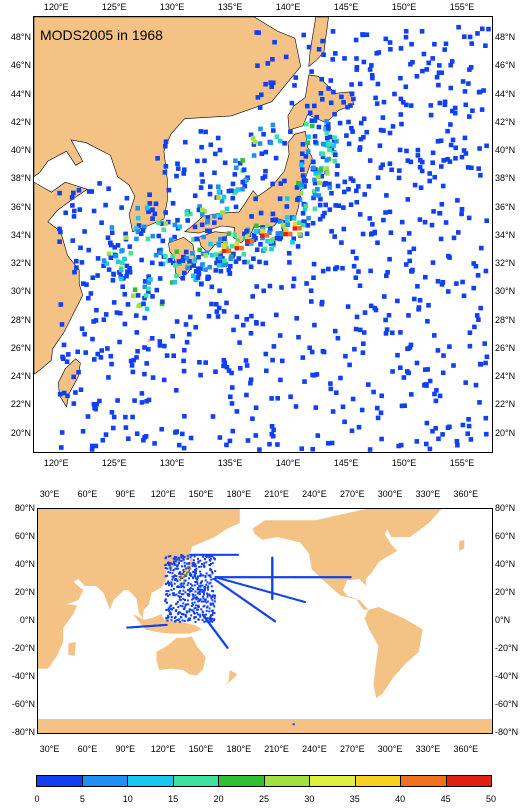  Describe the element at coordinates (390, 494) in the screenshot. I see `world-lon-label-top: 300°E` at that location.